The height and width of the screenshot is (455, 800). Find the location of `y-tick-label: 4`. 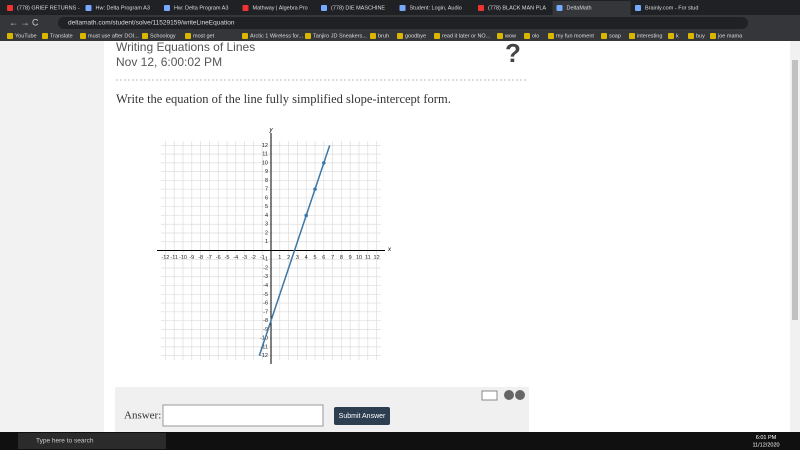

y-tick-label: 4 is located at coordinates (266, 216).